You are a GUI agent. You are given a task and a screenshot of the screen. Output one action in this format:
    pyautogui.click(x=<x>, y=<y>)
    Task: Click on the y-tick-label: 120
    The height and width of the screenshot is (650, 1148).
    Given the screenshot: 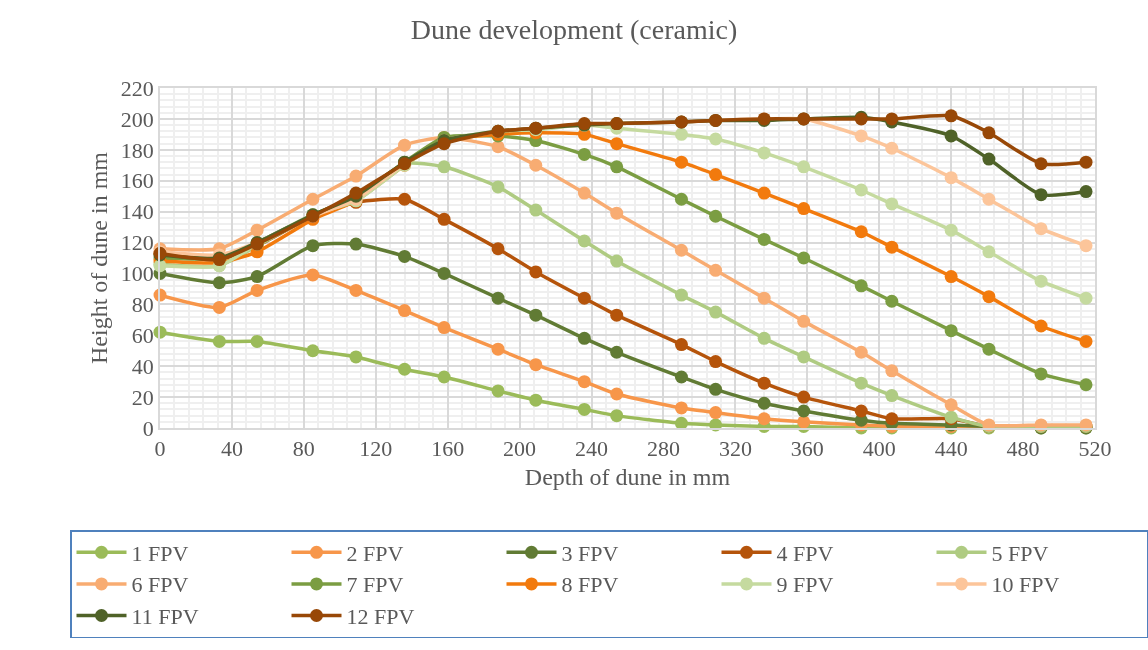 What is the action you would take?
    pyautogui.click(x=137, y=243)
    